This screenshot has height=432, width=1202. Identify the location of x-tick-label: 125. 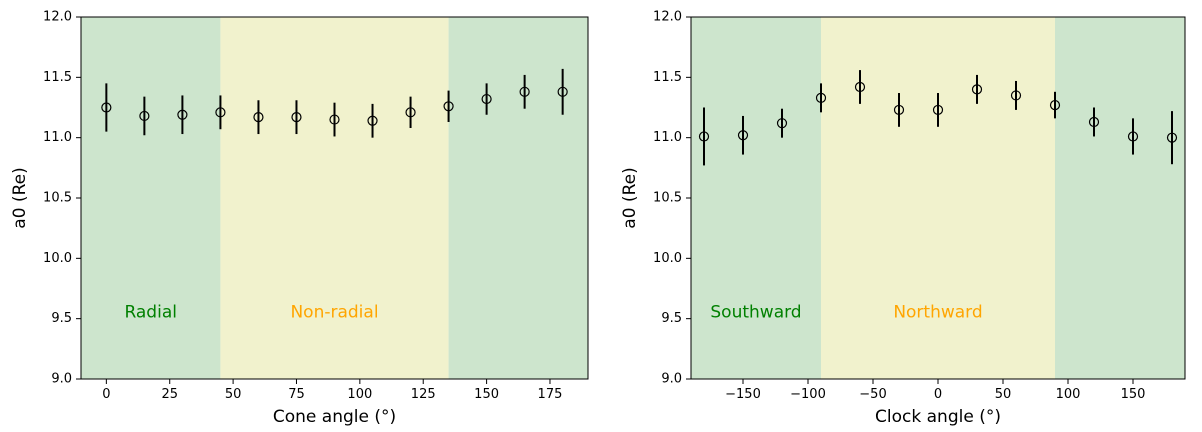
(423, 394).